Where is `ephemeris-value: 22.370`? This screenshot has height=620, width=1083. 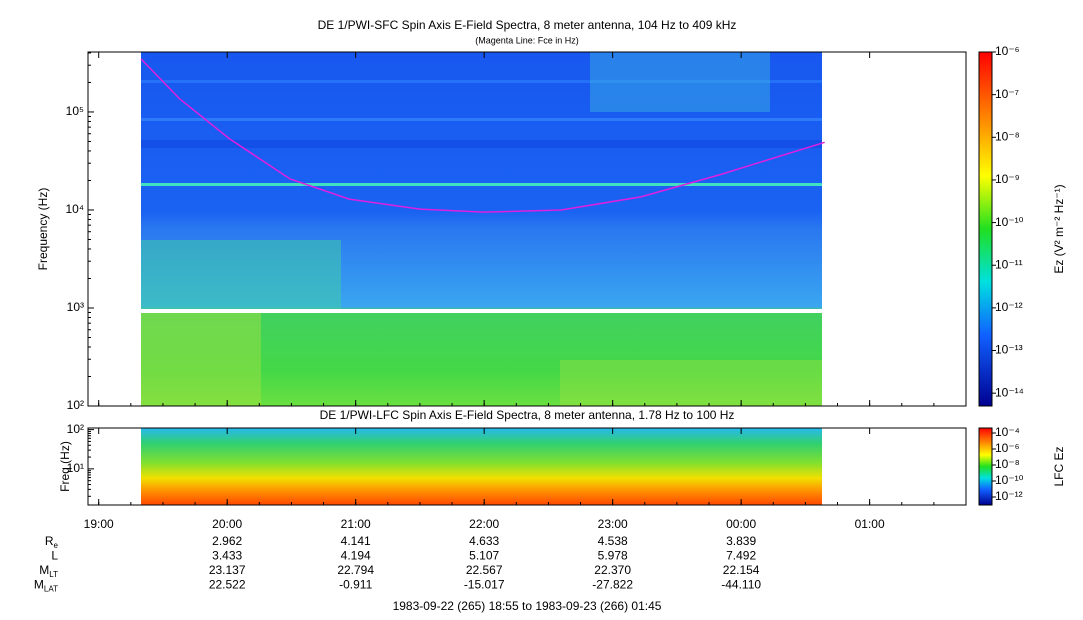
ephemeris-value: 22.370 is located at coordinates (612, 570).